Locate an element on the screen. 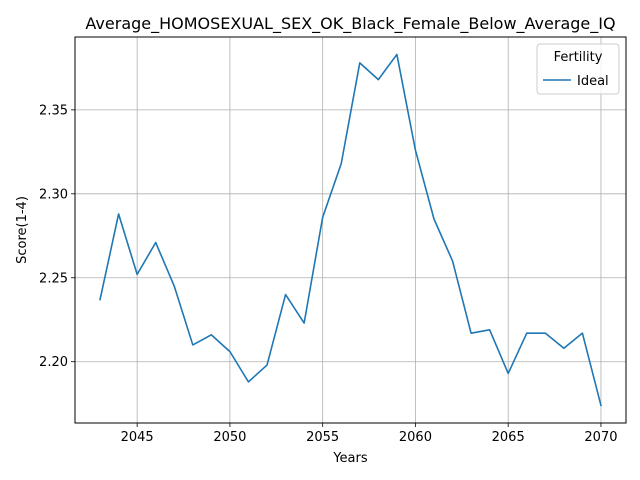  y-axis-label: Score(1-4) is located at coordinates (22, 230).